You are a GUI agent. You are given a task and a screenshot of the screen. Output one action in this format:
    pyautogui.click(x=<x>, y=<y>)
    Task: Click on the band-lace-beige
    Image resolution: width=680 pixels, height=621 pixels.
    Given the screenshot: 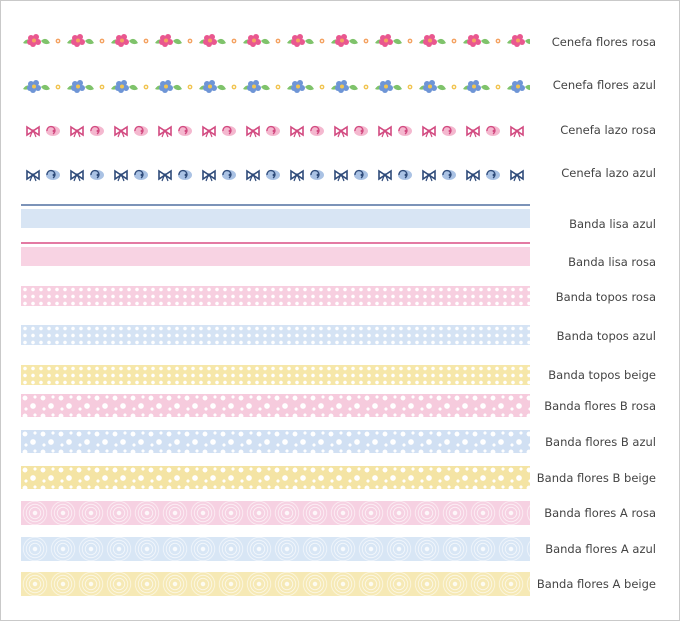 What is the action you would take?
    pyautogui.click(x=275, y=584)
    